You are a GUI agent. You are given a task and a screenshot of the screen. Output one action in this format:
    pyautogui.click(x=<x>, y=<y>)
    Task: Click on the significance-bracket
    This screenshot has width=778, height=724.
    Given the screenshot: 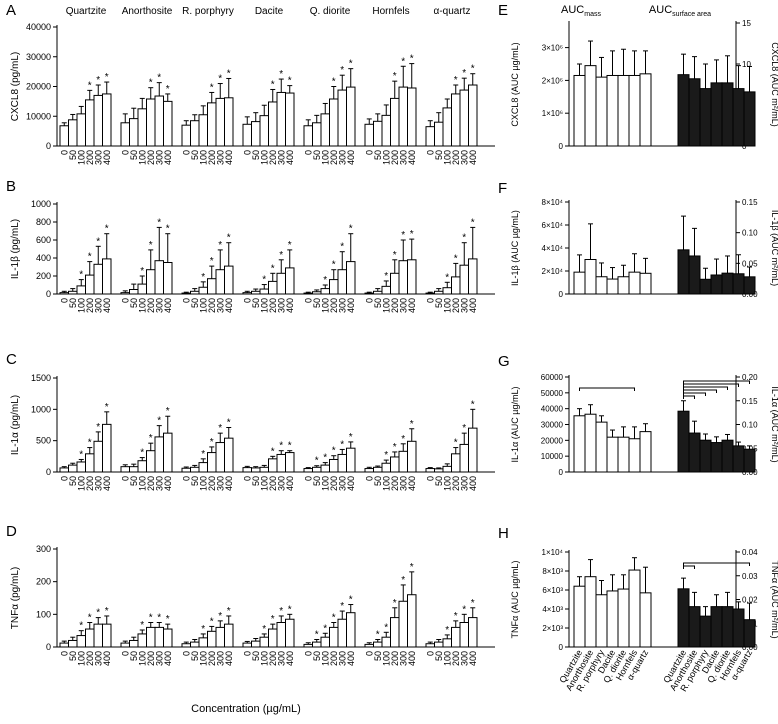 What is the action you would take?
    pyautogui.click(x=689, y=397)
    